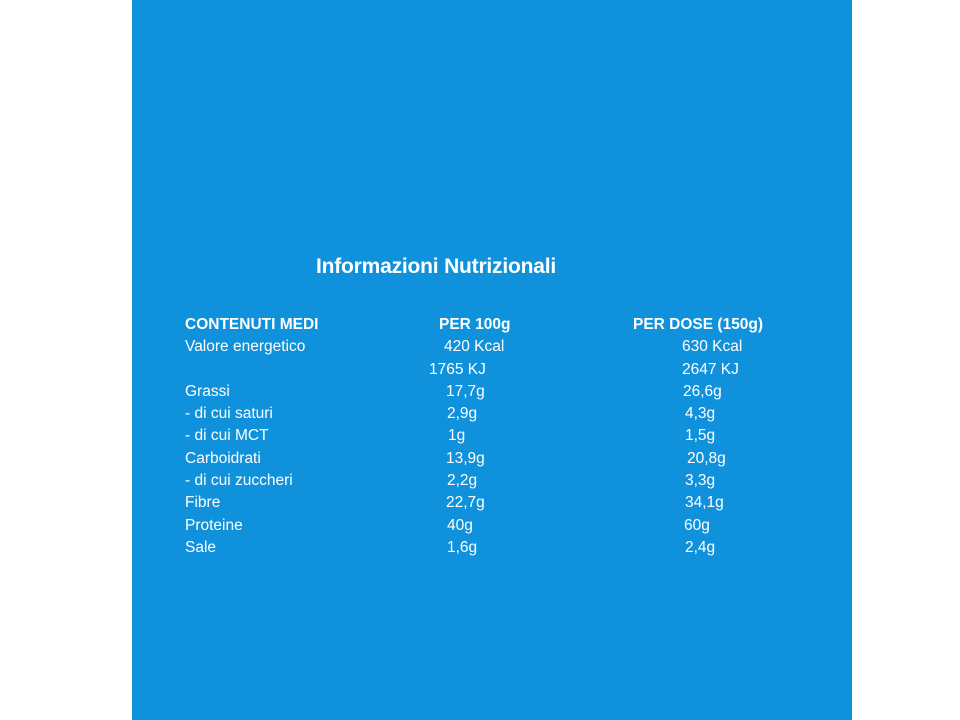 Image resolution: width=960 pixels, height=720 pixels. What do you see at coordinates (475, 324) in the screenshot?
I see `header-per-100g: PER 100g` at bounding box center [475, 324].